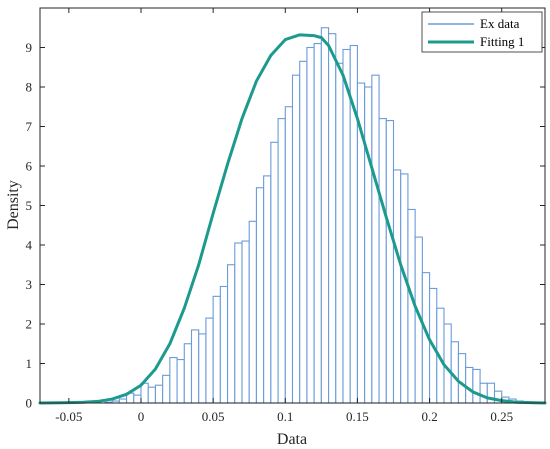  I want to click on y-tick-label: 0, so click(29, 403).